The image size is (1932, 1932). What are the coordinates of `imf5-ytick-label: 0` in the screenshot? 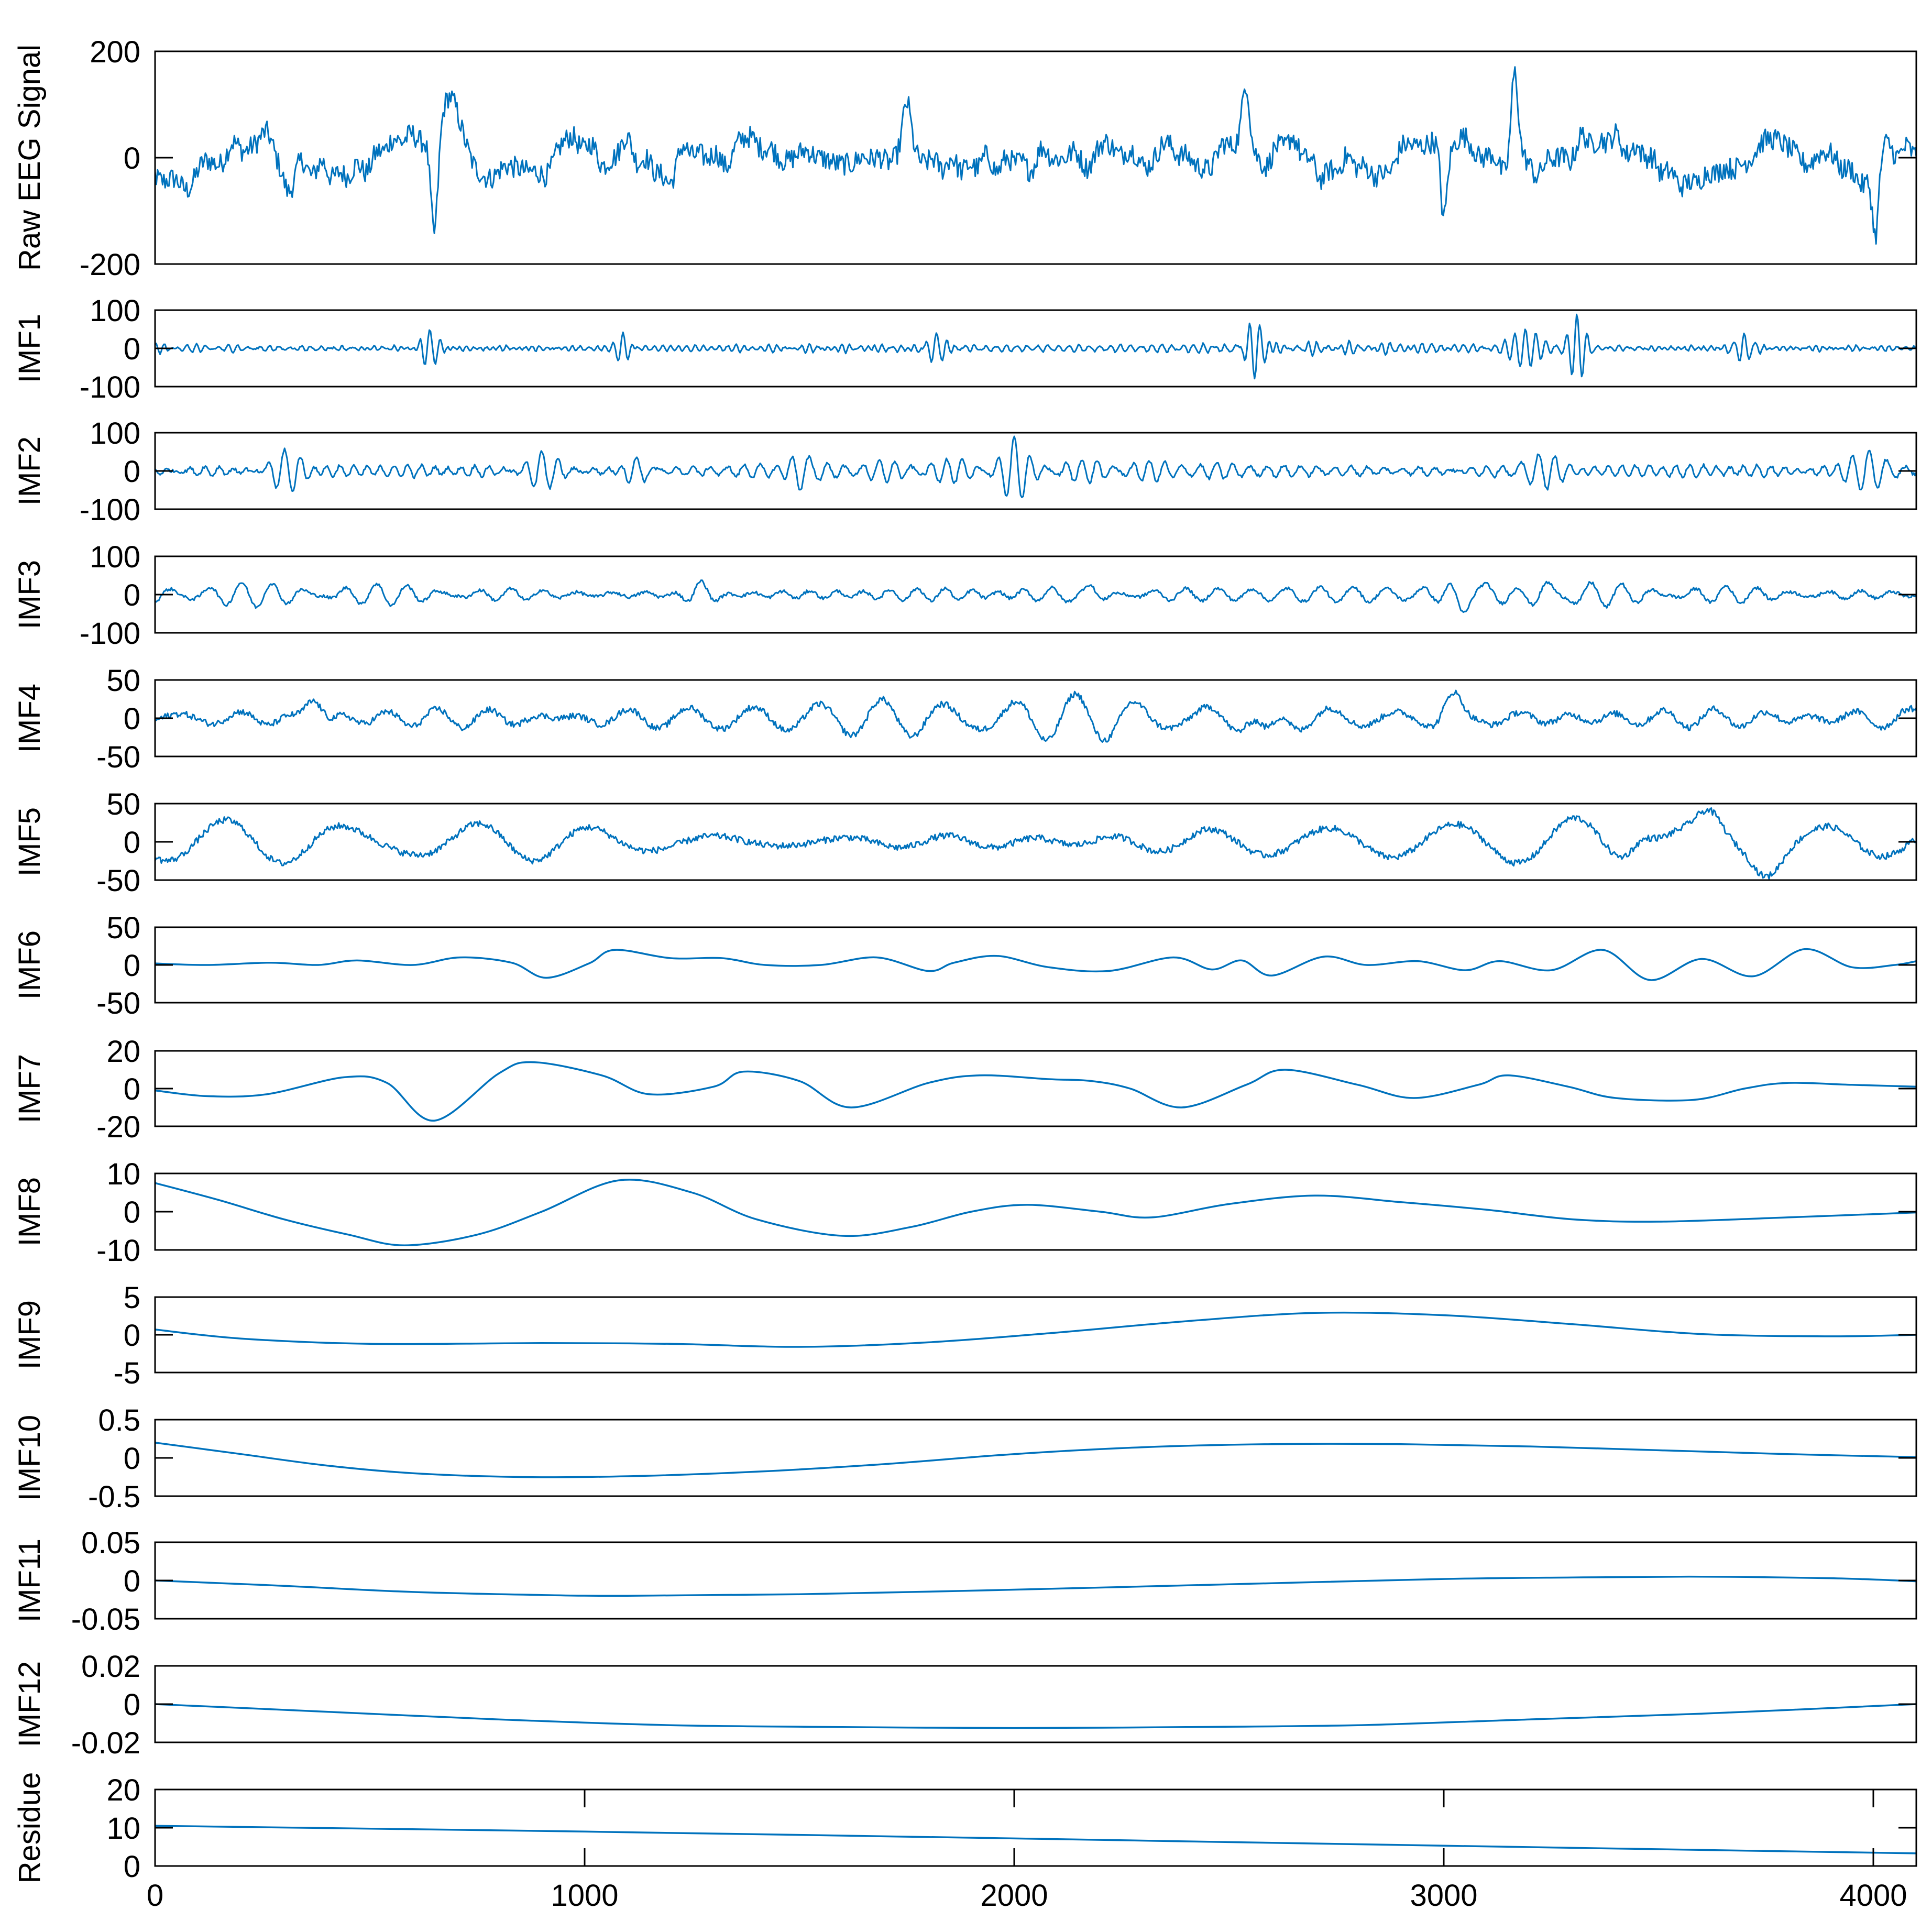 It's located at (132, 843).